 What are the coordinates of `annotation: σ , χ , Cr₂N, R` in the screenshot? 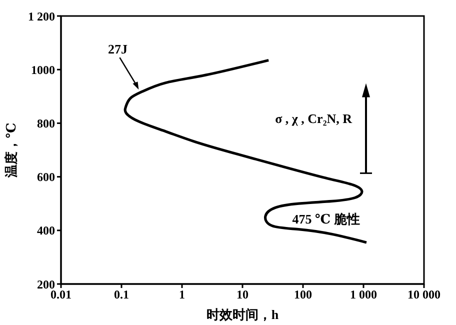 It's located at (314, 118).